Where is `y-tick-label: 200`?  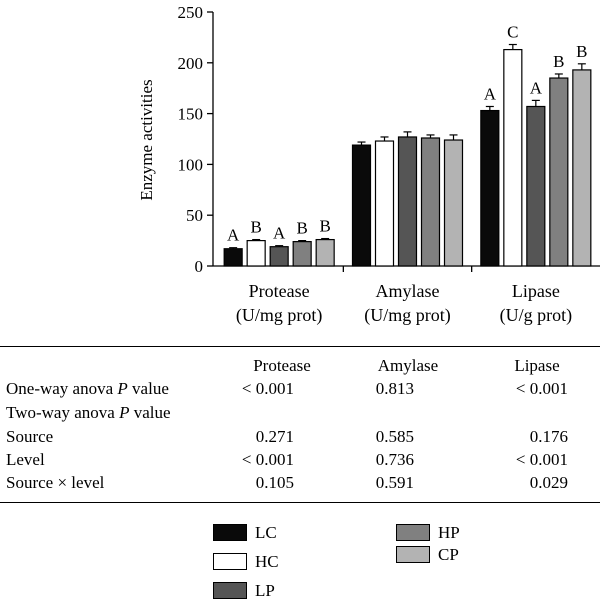
y-tick-label: 200 is located at coordinates (191, 63).